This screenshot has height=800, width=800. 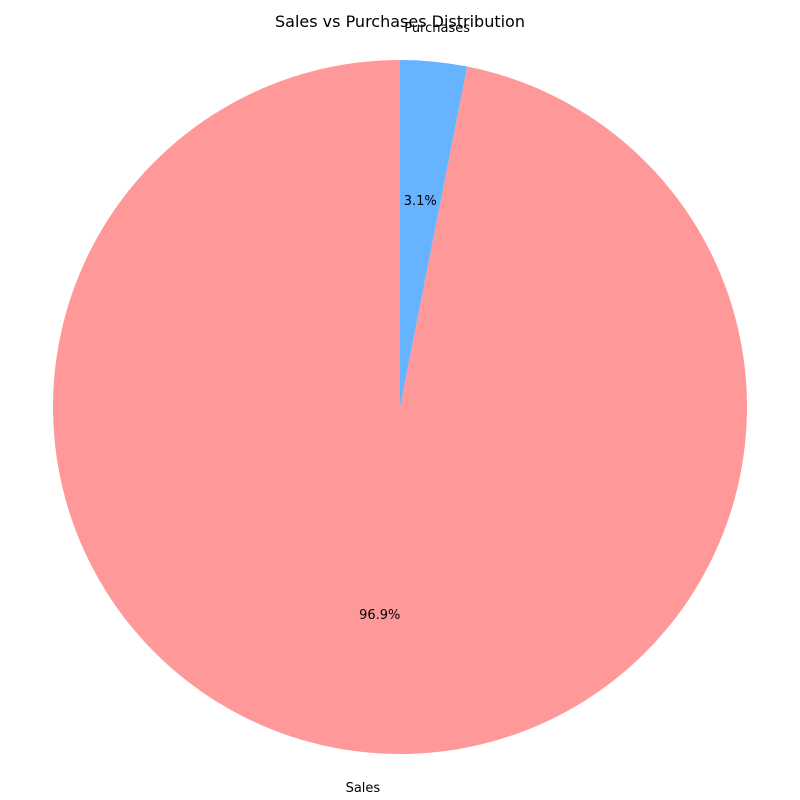 What do you see at coordinates (379, 615) in the screenshot?
I see `slice-pct-sales: 96.9%` at bounding box center [379, 615].